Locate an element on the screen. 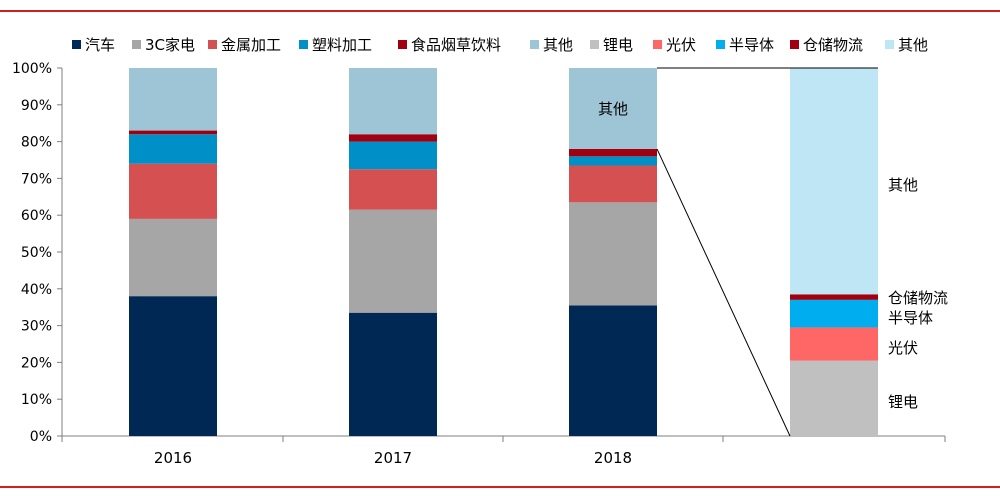  breakdown-label: 锂电 is located at coordinates (903, 402).